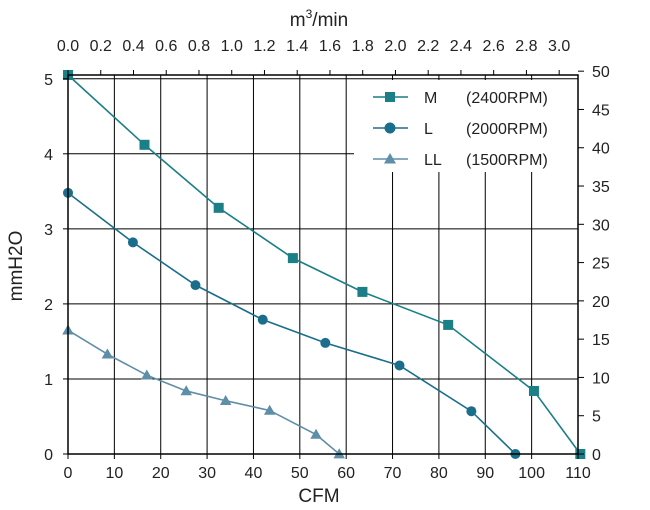  What do you see at coordinates (48, 80) in the screenshot?
I see `y-tick-label: 5` at bounding box center [48, 80].